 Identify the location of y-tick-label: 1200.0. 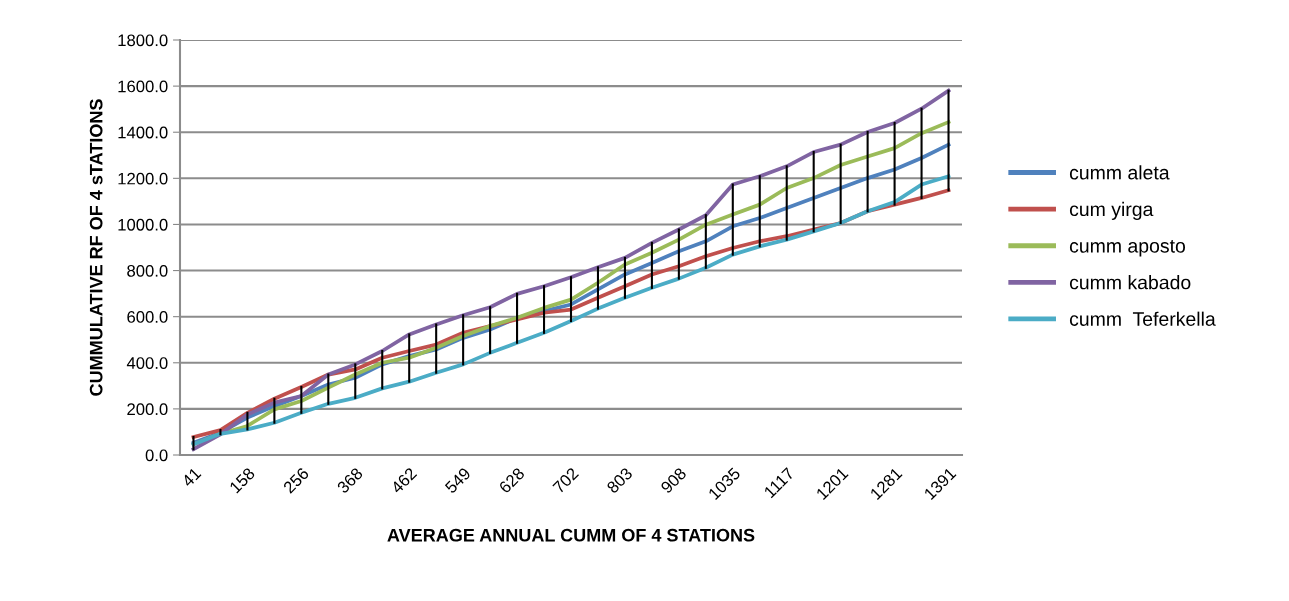
(143, 178).